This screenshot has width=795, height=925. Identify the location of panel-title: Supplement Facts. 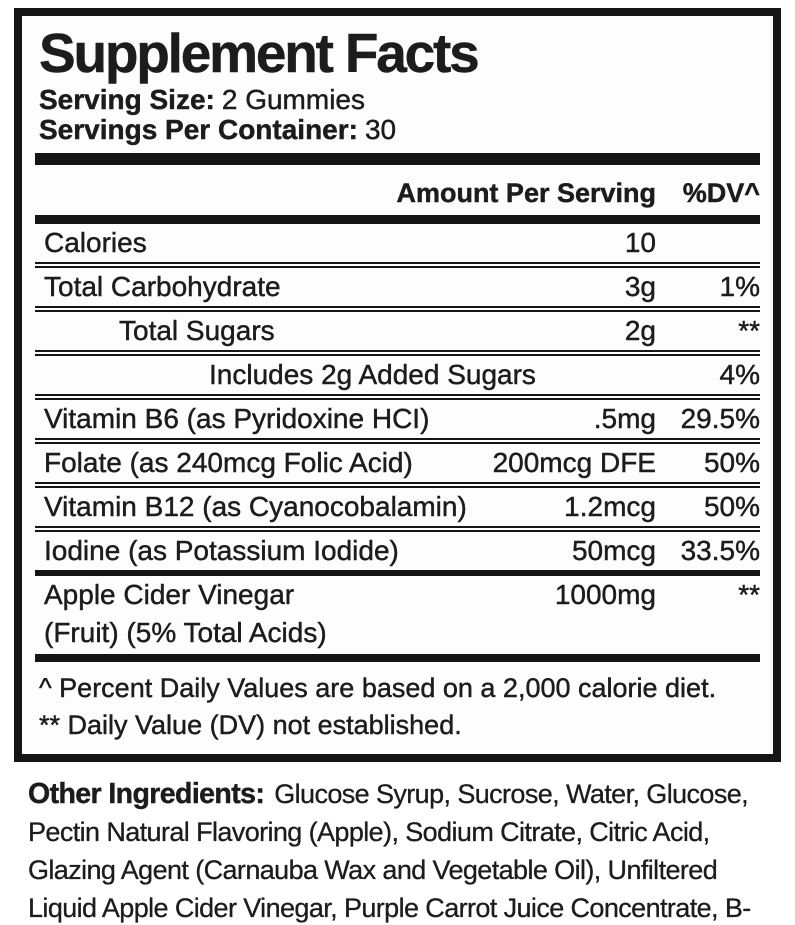
(259, 53).